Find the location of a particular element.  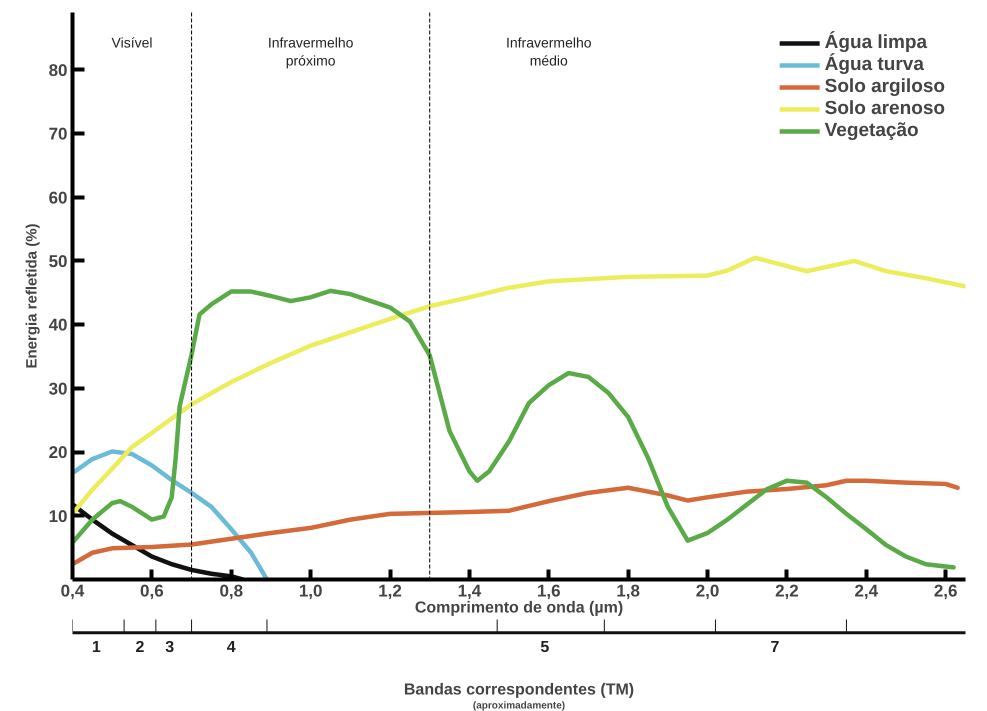

legend-label: Solo arenoso is located at coordinates (884, 109).